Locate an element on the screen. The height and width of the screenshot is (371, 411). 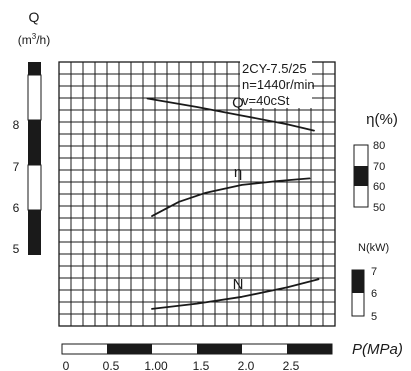
curve-label-q: Q is located at coordinates (238, 103).